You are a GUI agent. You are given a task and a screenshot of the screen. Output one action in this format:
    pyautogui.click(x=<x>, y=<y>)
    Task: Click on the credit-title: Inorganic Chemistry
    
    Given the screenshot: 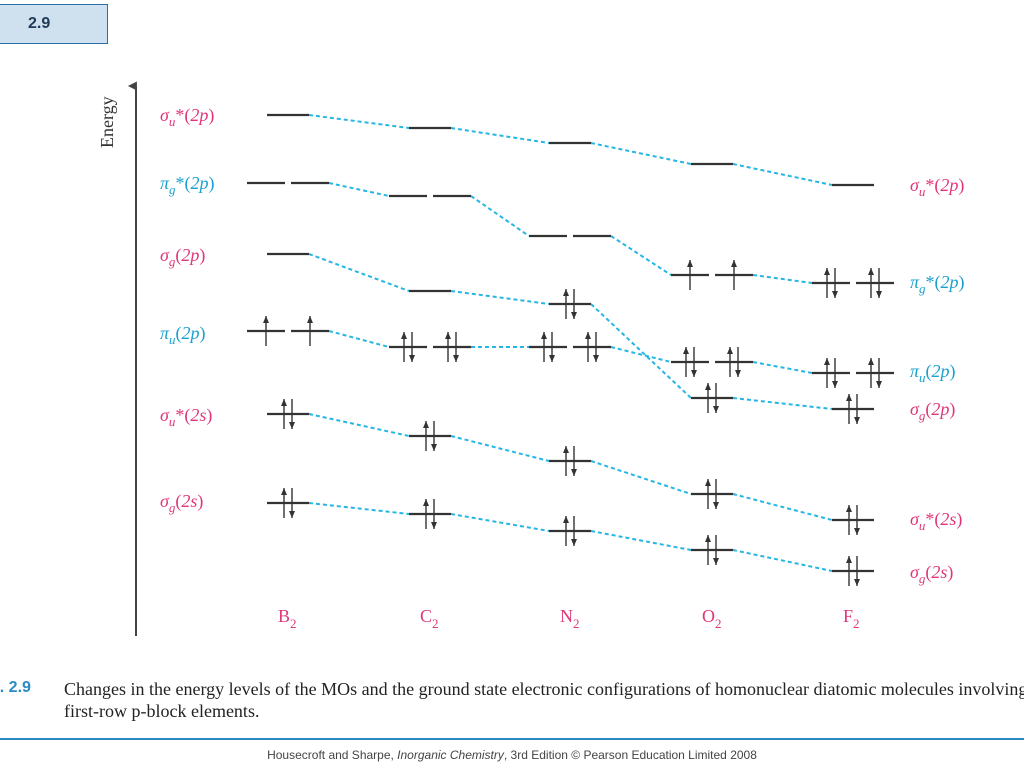 What is the action you would take?
    pyautogui.click(x=450, y=755)
    